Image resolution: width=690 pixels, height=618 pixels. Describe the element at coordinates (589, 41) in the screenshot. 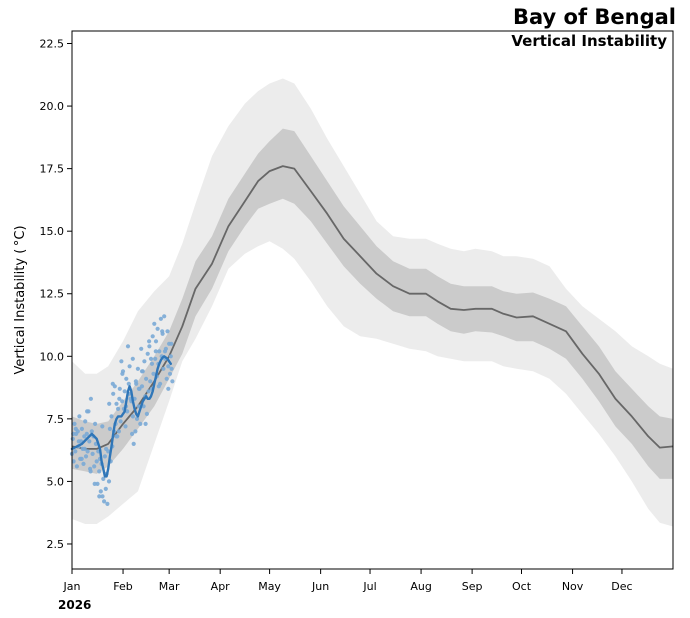

I see `chart-subtitle: Vertical Instability` at that location.